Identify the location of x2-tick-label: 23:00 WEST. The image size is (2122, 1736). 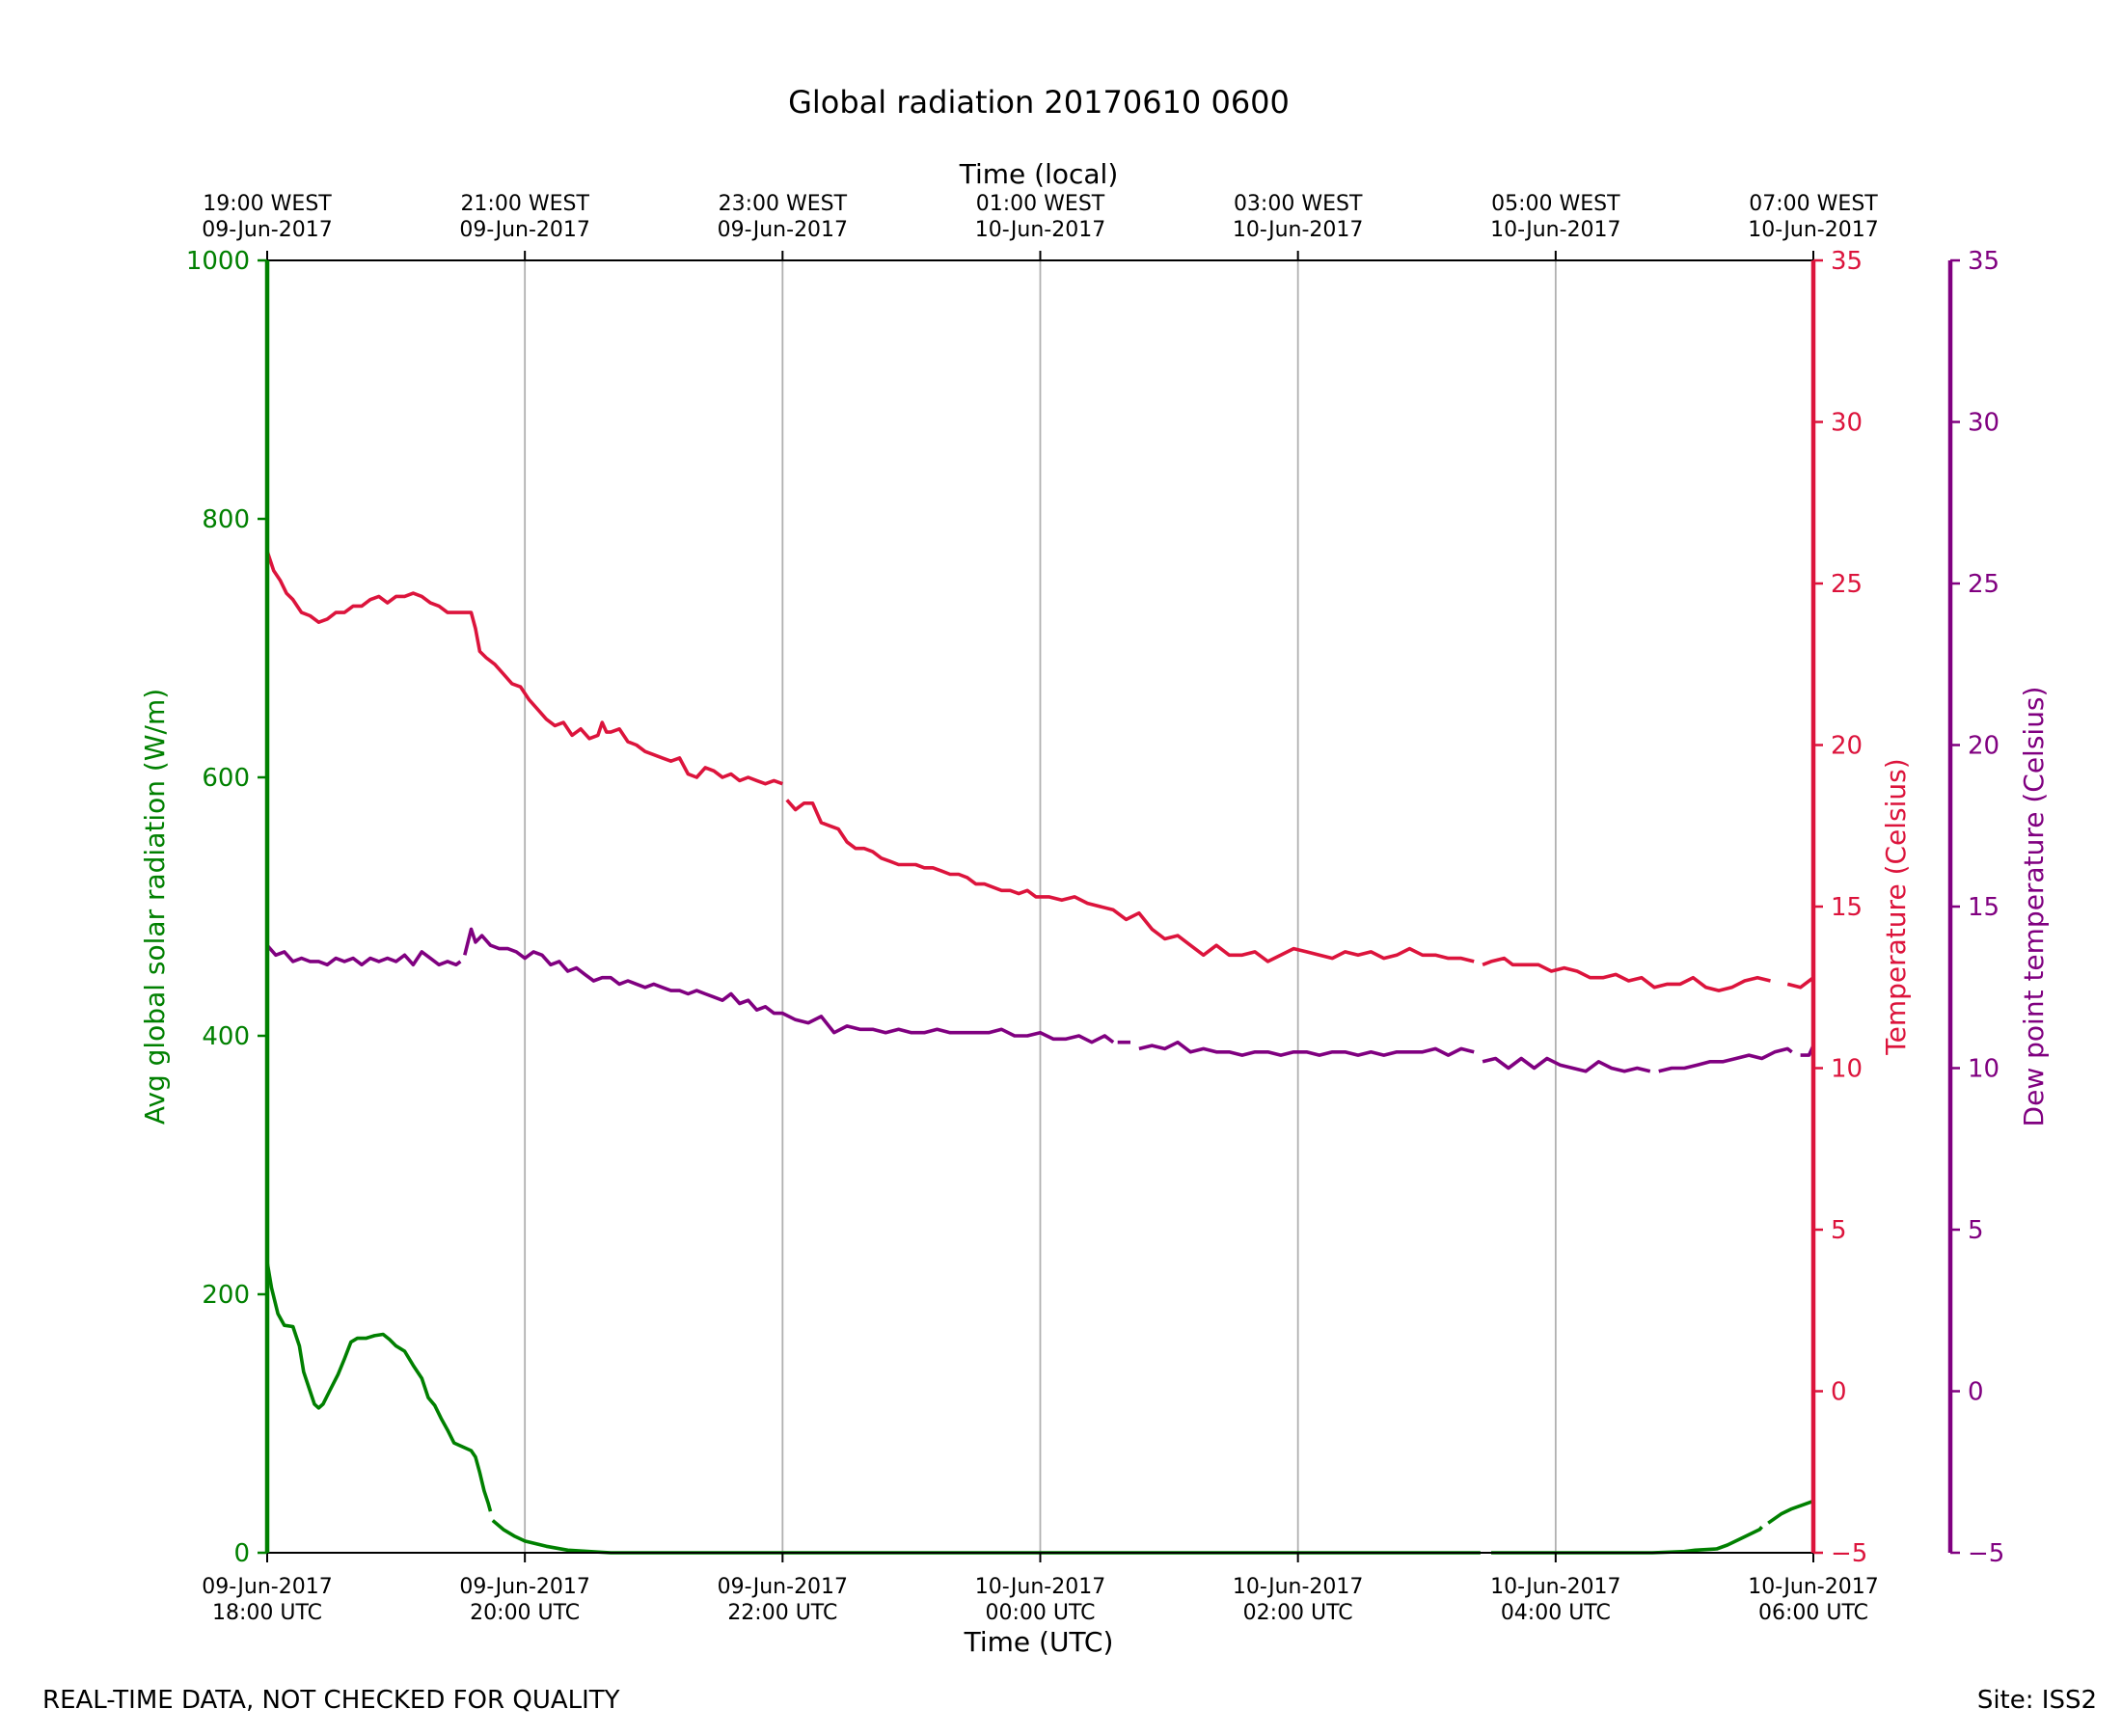
(784, 204).